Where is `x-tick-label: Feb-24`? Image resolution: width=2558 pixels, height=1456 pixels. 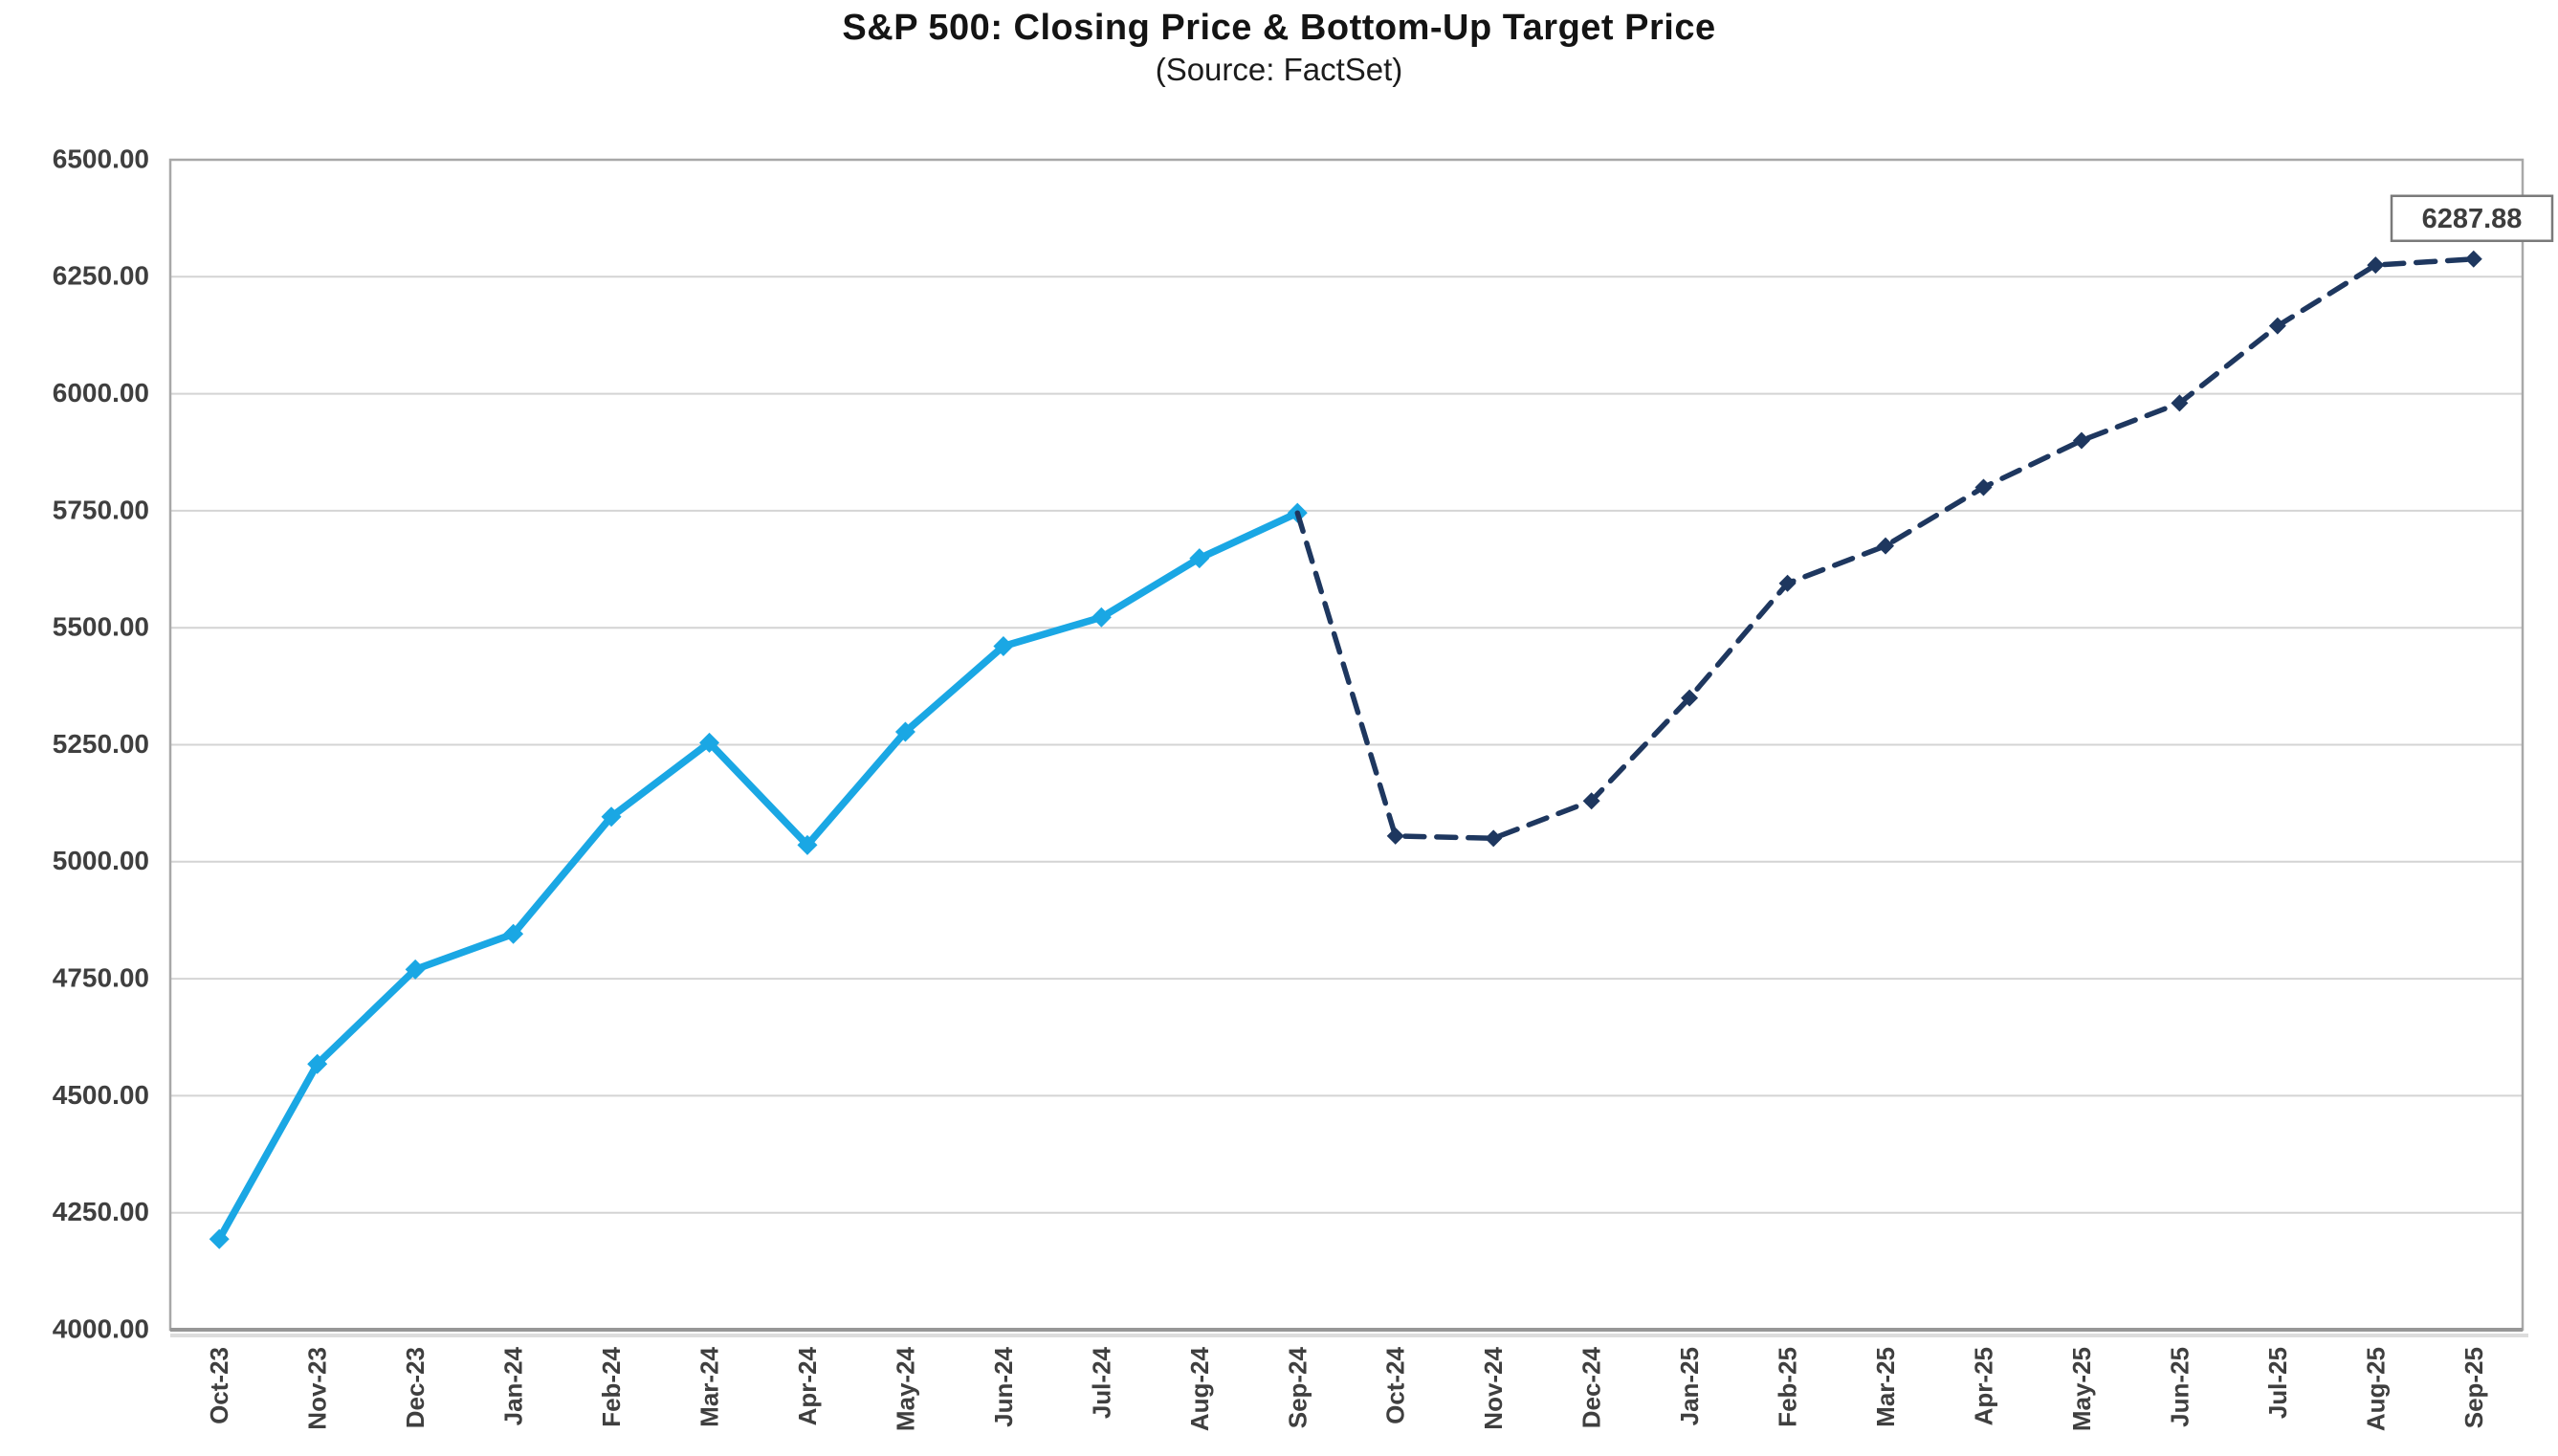
x-tick-label: Feb-24 is located at coordinates (612, 1386).